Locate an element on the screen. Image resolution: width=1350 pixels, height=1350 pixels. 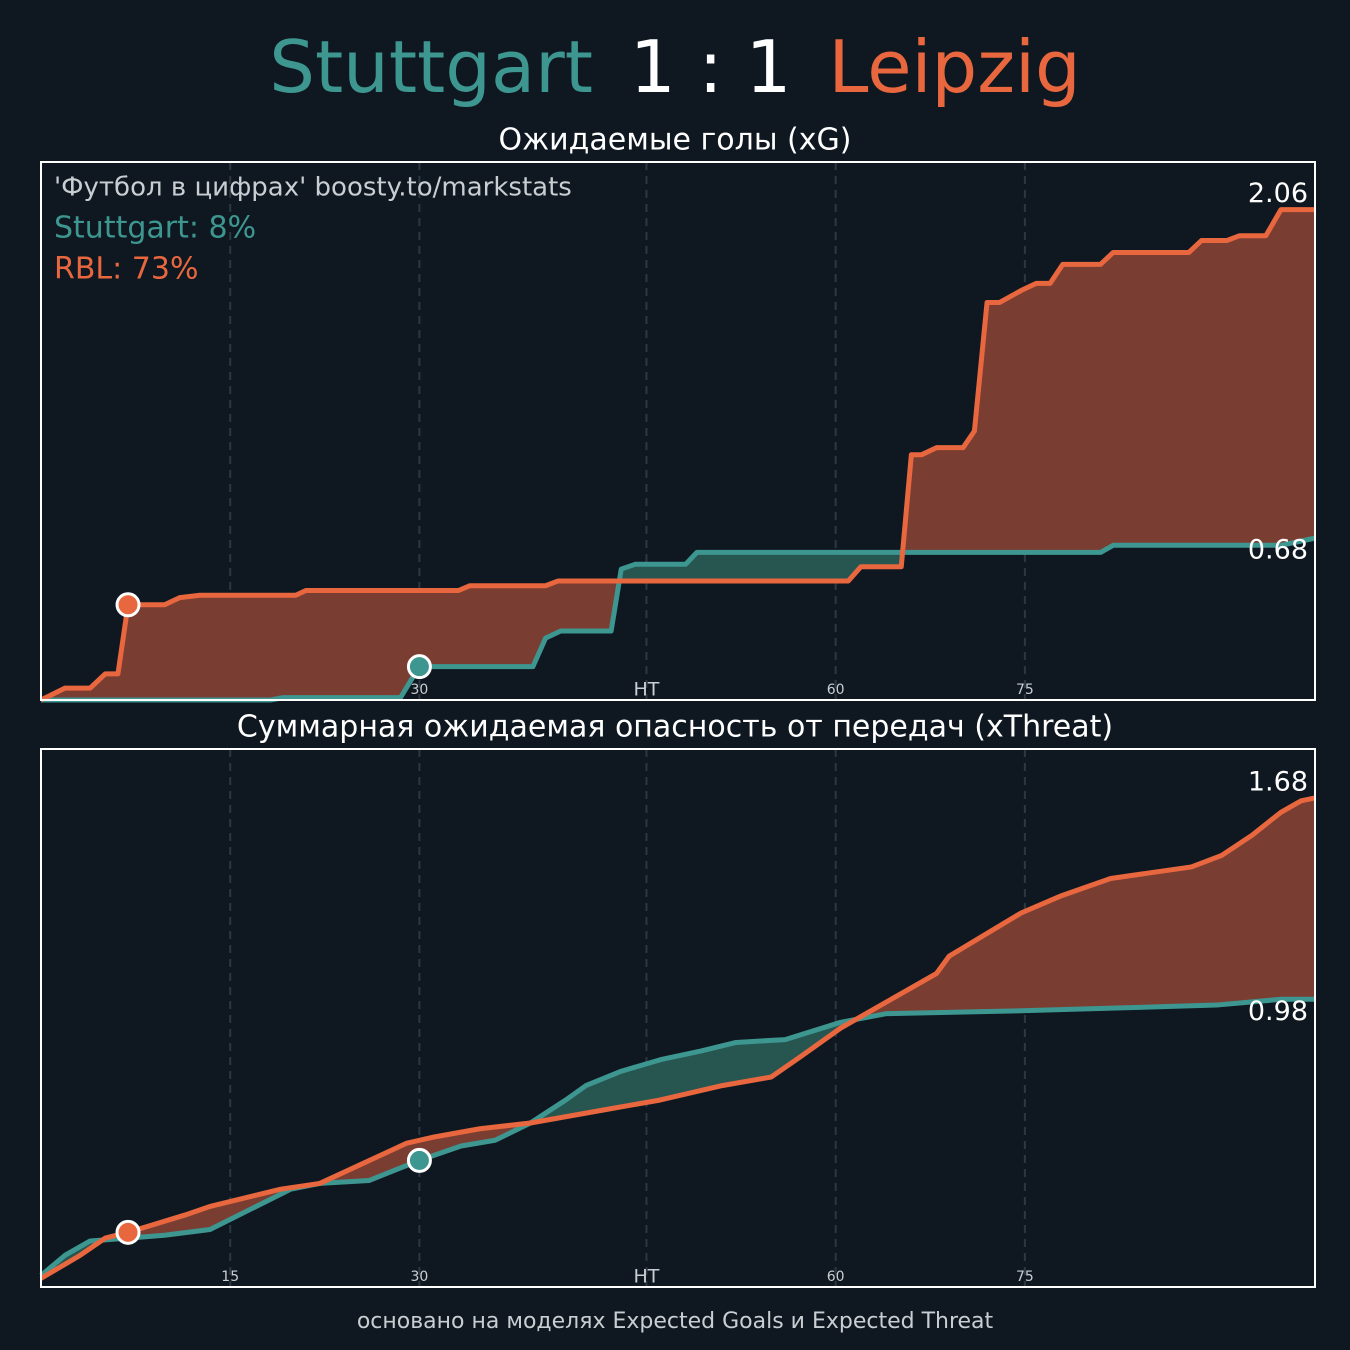
home-team: Stuttgart is located at coordinates (431, 67).